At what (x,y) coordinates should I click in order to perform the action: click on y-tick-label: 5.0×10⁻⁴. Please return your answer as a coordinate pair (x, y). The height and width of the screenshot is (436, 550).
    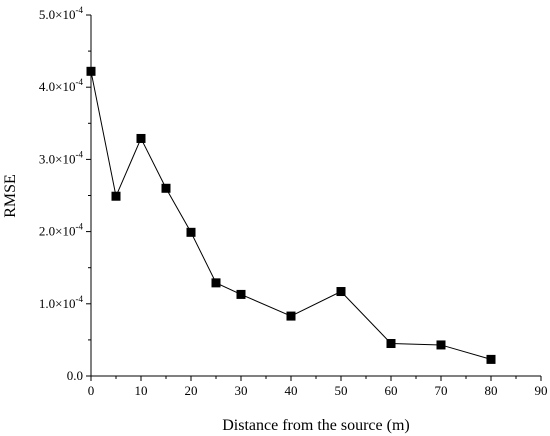
    Looking at the image, I should click on (61, 13).